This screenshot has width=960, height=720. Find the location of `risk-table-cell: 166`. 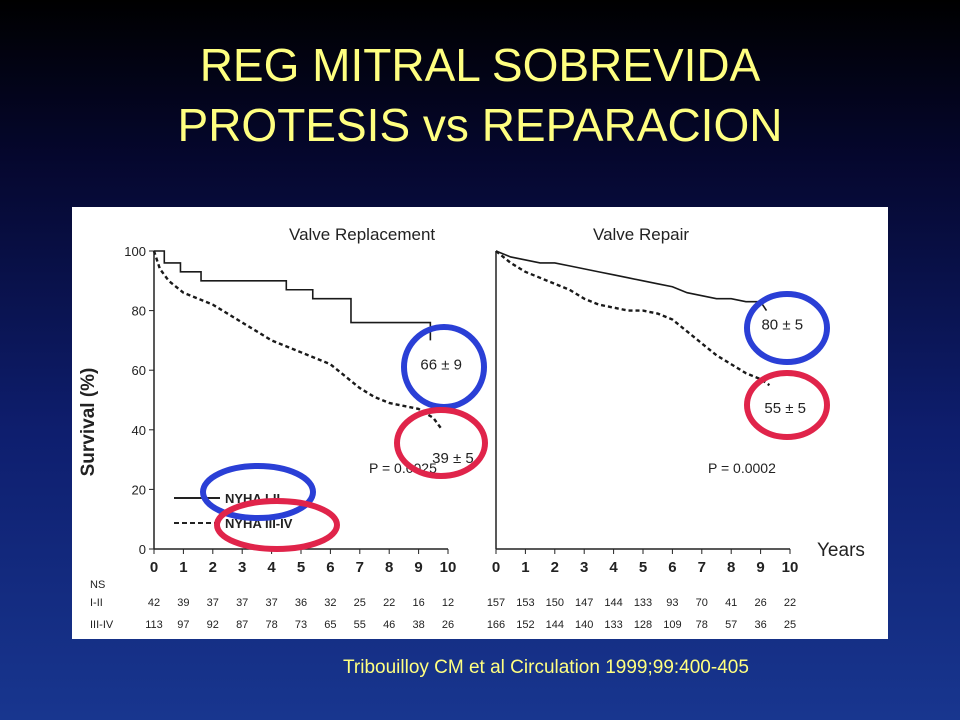

risk-table-cell: 166 is located at coordinates (496, 625).